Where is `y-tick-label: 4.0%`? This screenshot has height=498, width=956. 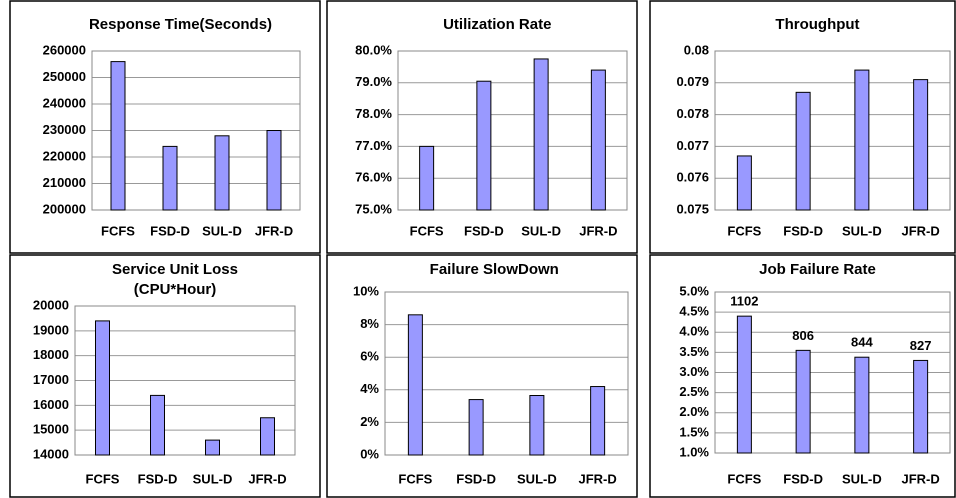 y-tick-label: 4.0% is located at coordinates (694, 331).